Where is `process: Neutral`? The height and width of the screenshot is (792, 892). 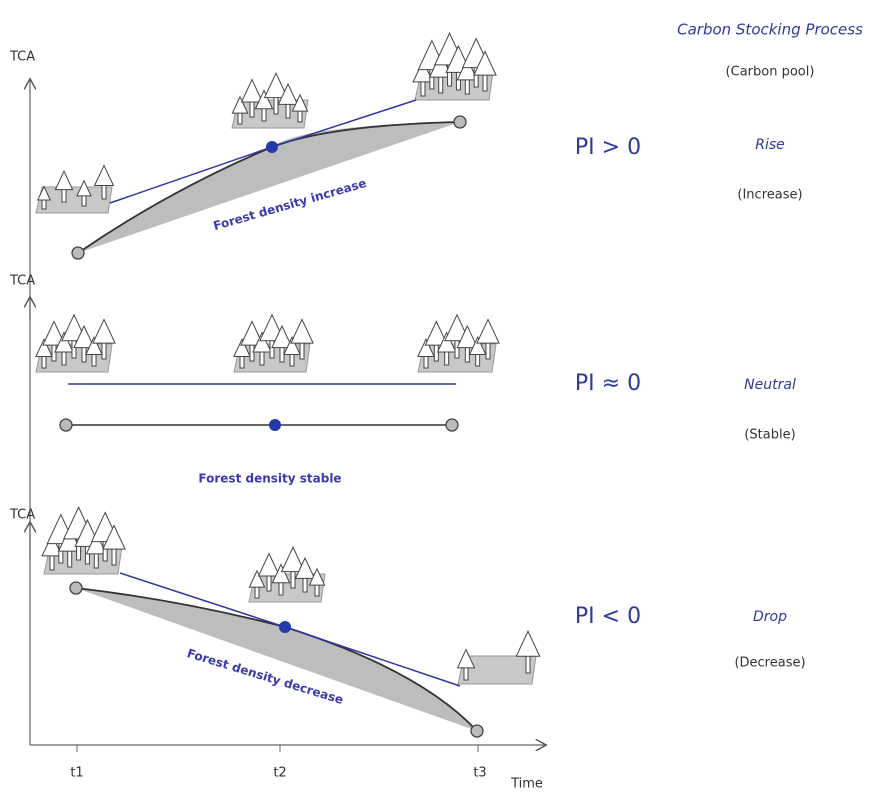
process: Neutral is located at coordinates (770, 385).